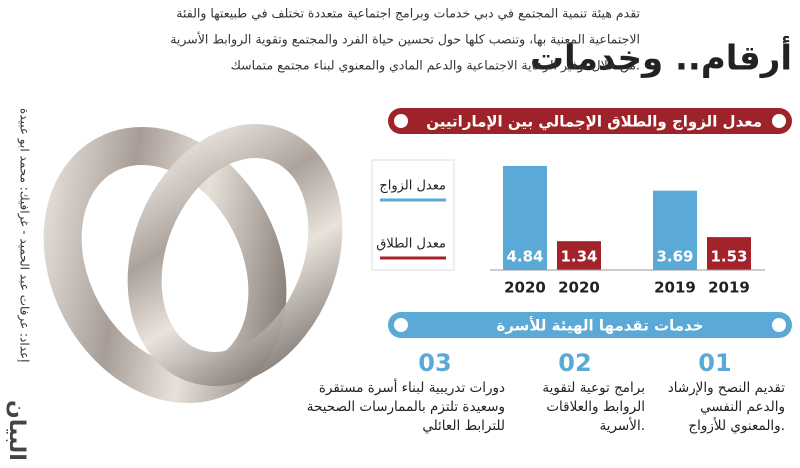  Describe the element at coordinates (524, 257) in the screenshot. I see `value-label: 4.84` at that location.